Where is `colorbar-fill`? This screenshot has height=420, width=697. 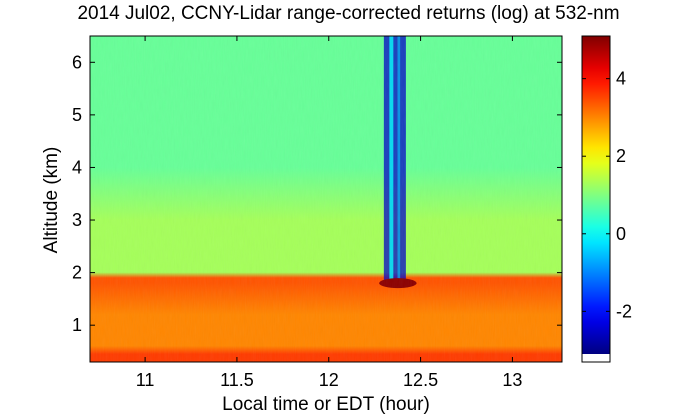 colorbar-fill is located at coordinates (596, 195).